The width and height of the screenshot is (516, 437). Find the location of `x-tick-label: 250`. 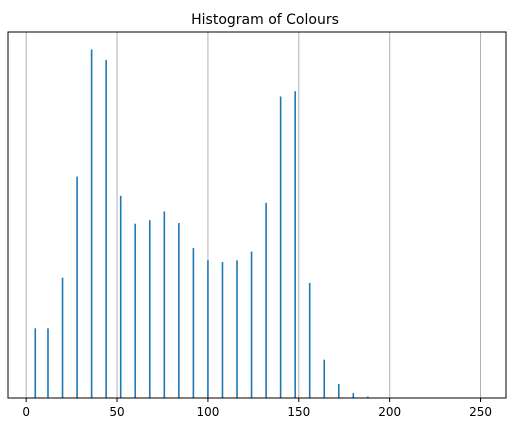

x-tick-label: 250 is located at coordinates (480, 412).